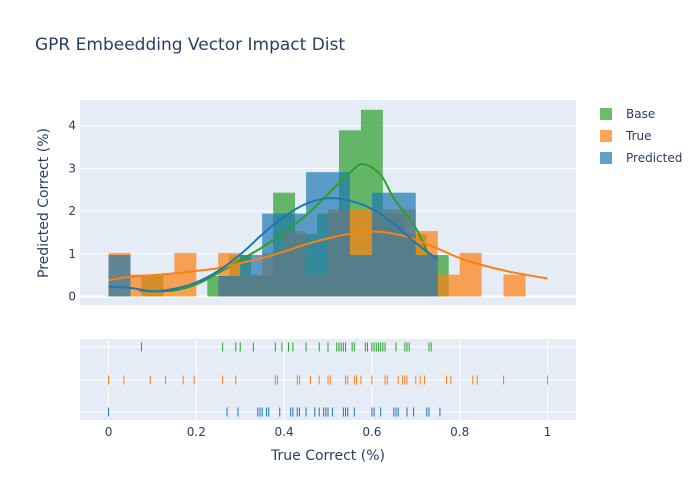  I want to click on kde-curve-predicted, so click(273, 245).